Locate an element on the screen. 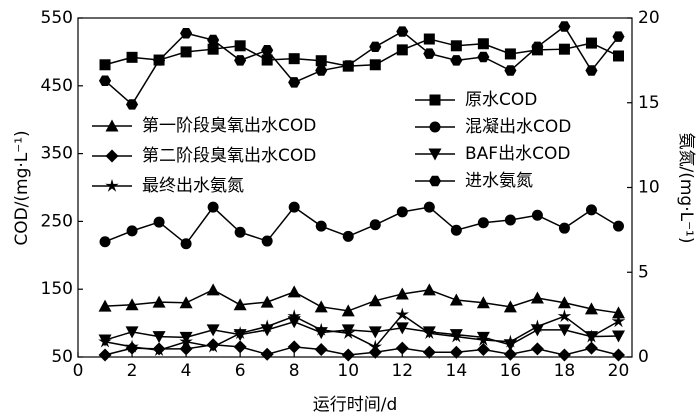 The width and height of the screenshot is (700, 420). y-axis-label: COD/(mg·L⁻¹) is located at coordinates (22, 187).